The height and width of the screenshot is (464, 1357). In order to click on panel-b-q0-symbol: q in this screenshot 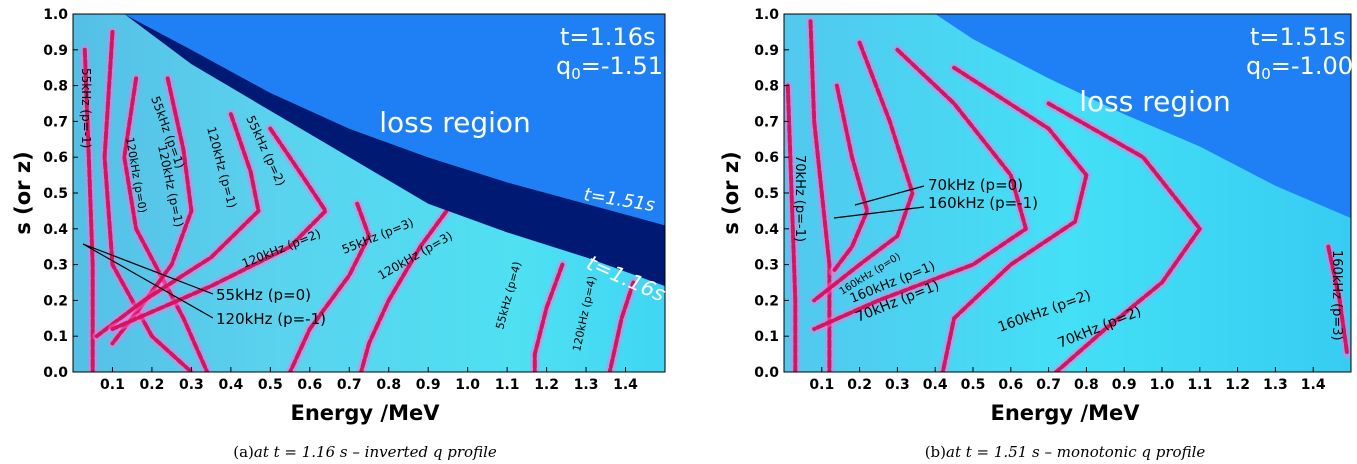, I will do `click(1253, 66)`.